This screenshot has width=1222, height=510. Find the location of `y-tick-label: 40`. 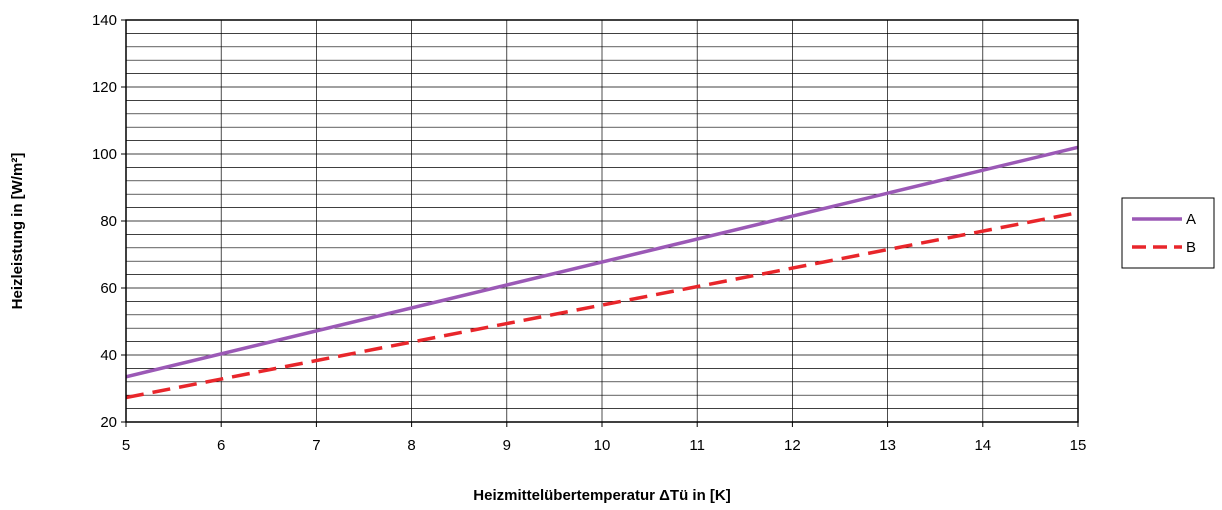

y-tick-label: 40 is located at coordinates (108, 355).